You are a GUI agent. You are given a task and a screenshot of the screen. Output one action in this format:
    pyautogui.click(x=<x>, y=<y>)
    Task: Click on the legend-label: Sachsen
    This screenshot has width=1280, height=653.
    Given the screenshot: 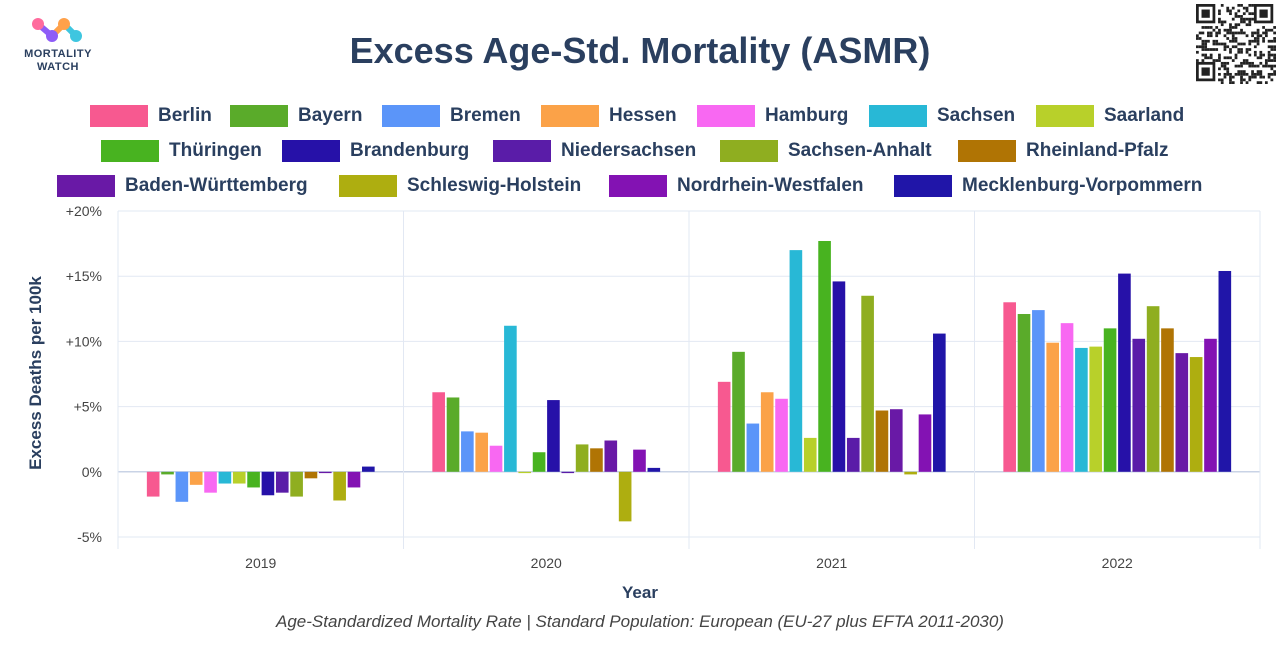 What is the action you would take?
    pyautogui.click(x=976, y=115)
    